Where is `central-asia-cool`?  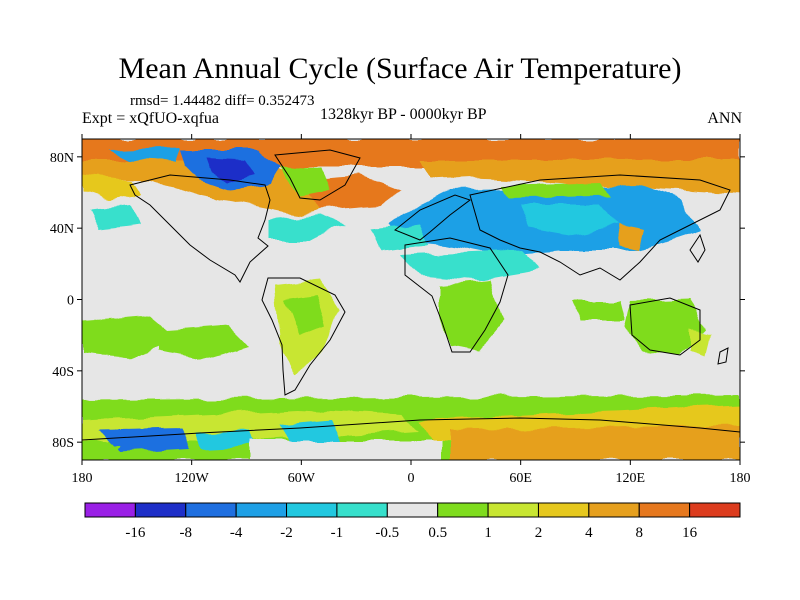
central-asia-cool is located at coordinates (570, 220).